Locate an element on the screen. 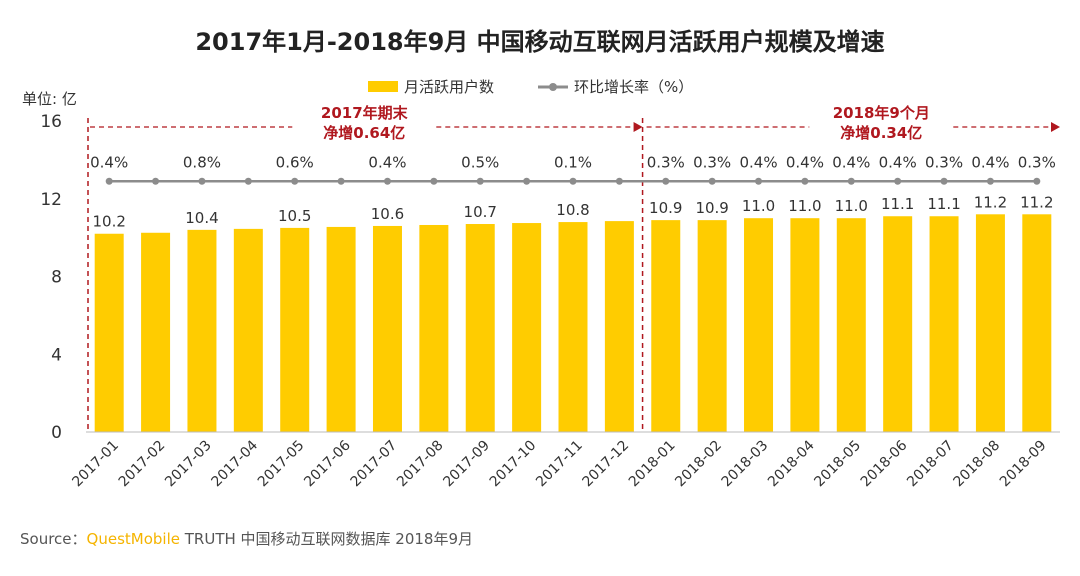  x-tick-label: 2018-03 is located at coordinates (745, 464).